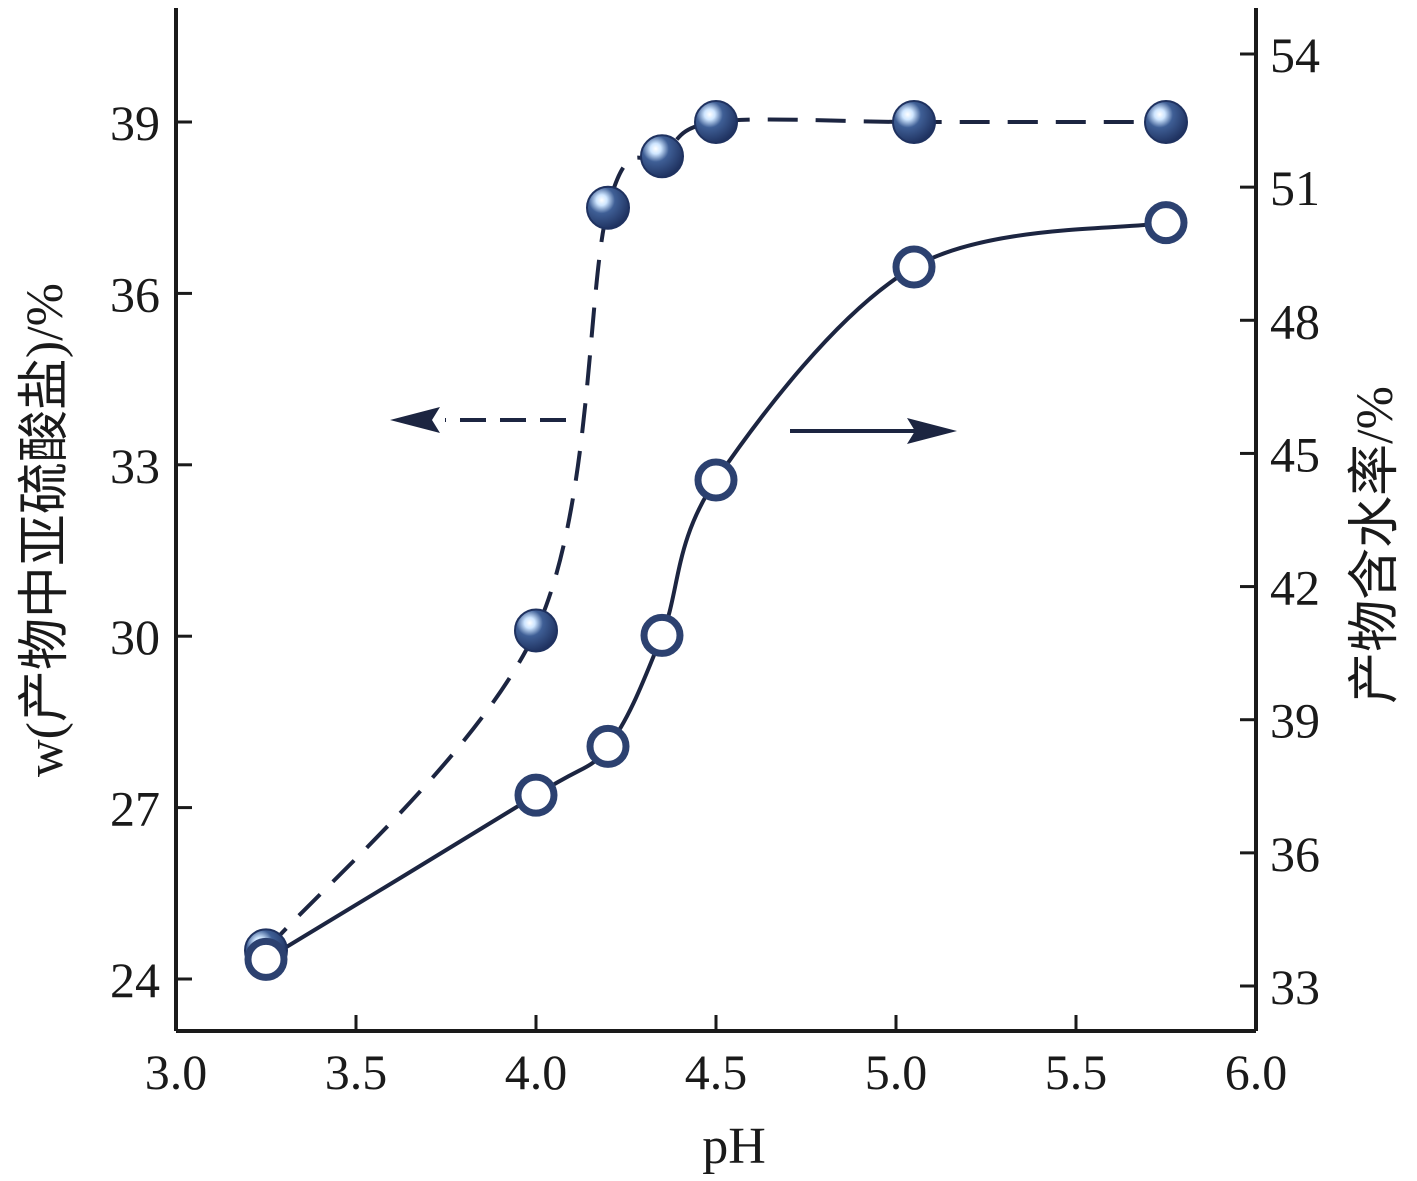 This screenshot has height=1181, width=1417. I want to click on x-tick-label: 3.5, so click(356, 1072).